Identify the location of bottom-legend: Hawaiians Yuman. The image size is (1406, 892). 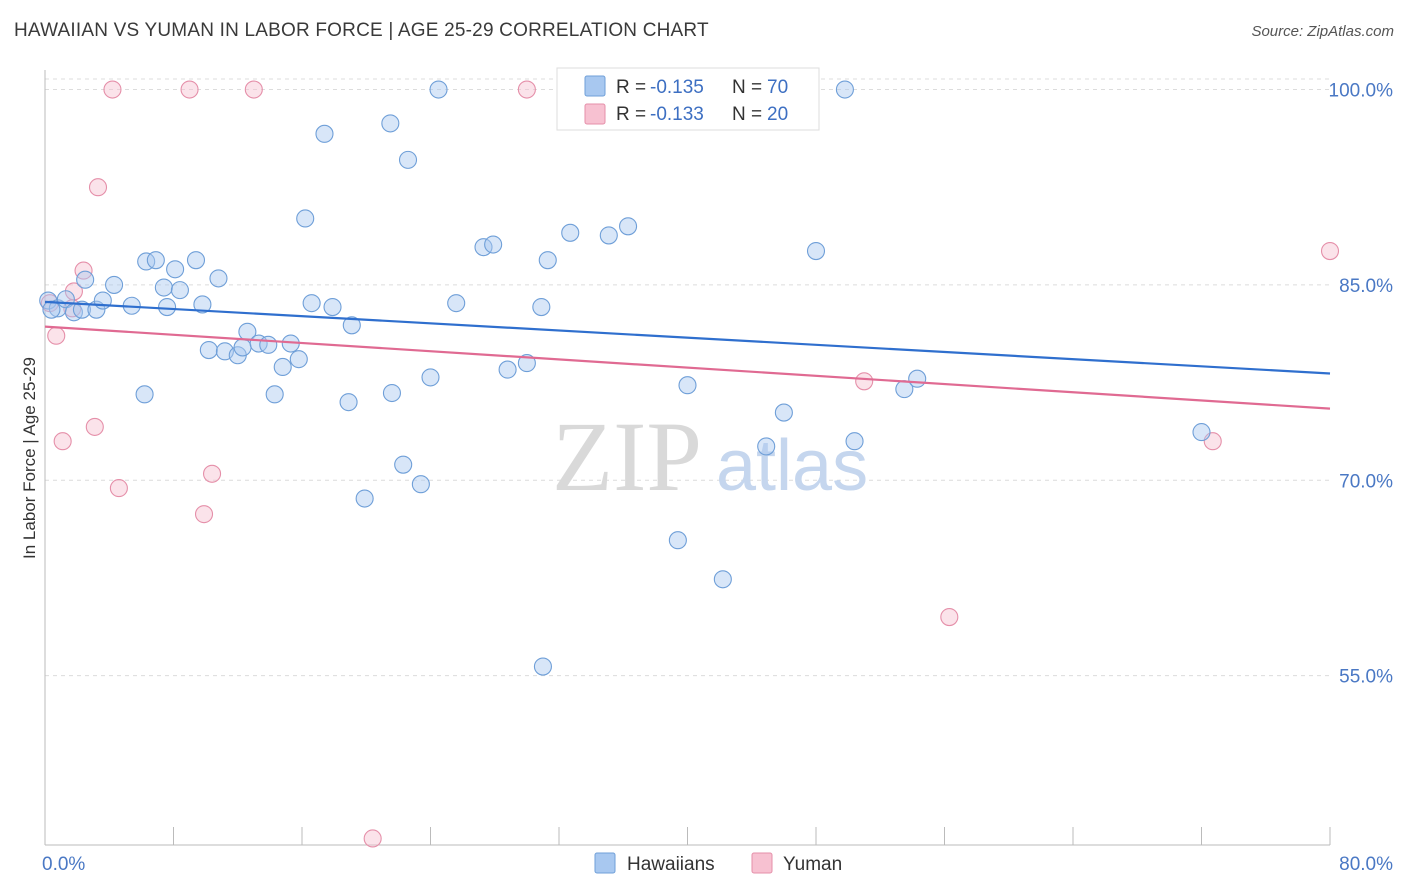
(718, 863).